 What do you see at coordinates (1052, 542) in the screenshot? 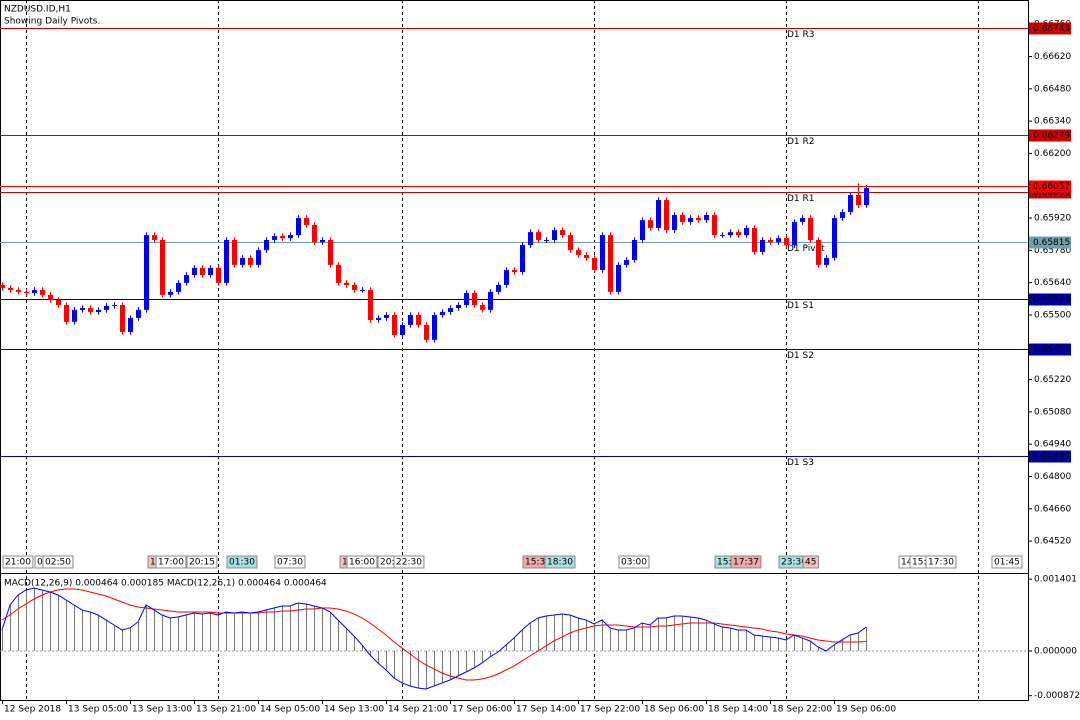
I see `y-tick-label: 0.64520` at bounding box center [1052, 542].